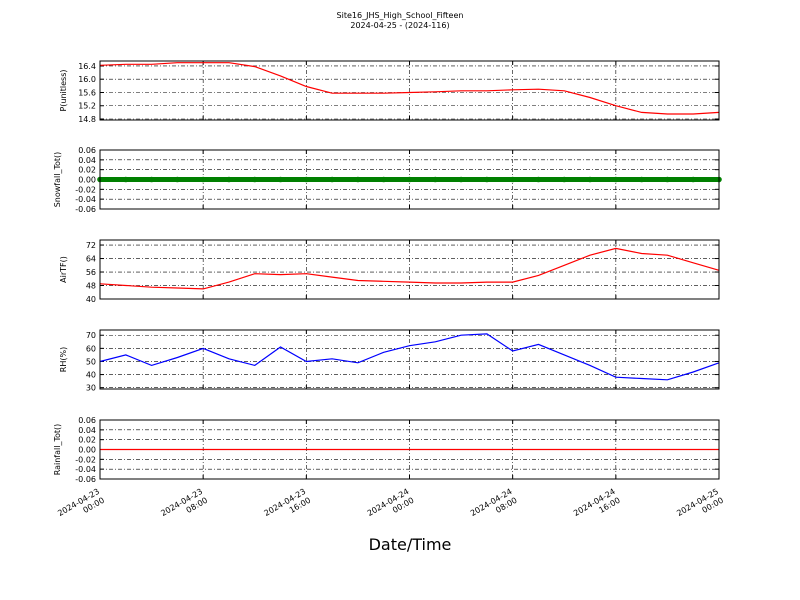  I want to click on y-tick-label: 15.2, so click(87, 106).